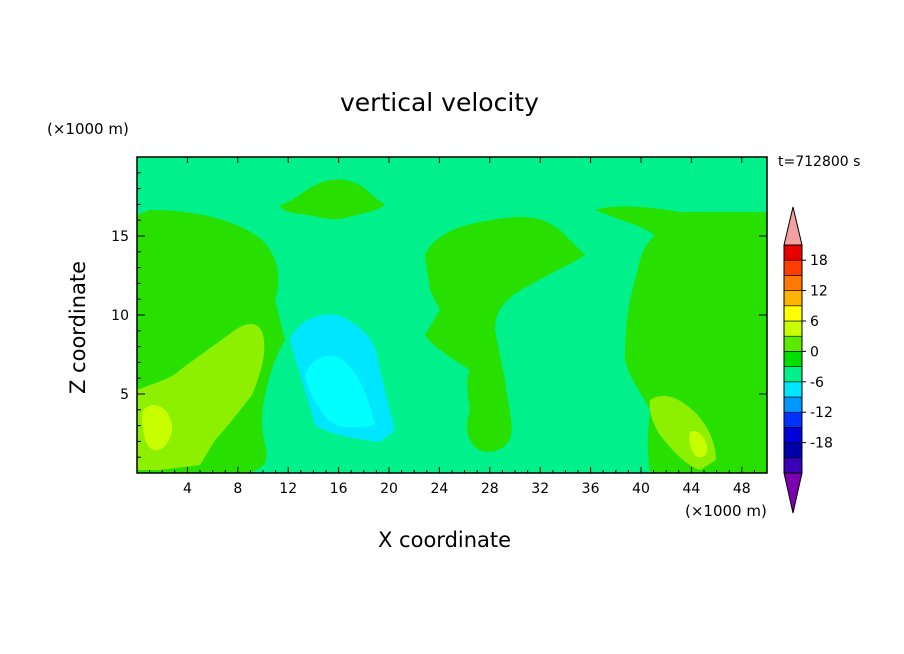 Image resolution: width=904 pixels, height=654 pixels. I want to click on x-tick-label: 4, so click(187, 489).